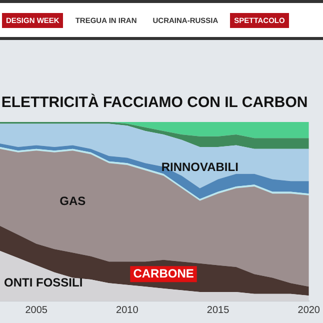 This screenshot has height=323, width=323. What do you see at coordinates (127, 310) in the screenshot?
I see `x-tick-label: 2010` at bounding box center [127, 310].